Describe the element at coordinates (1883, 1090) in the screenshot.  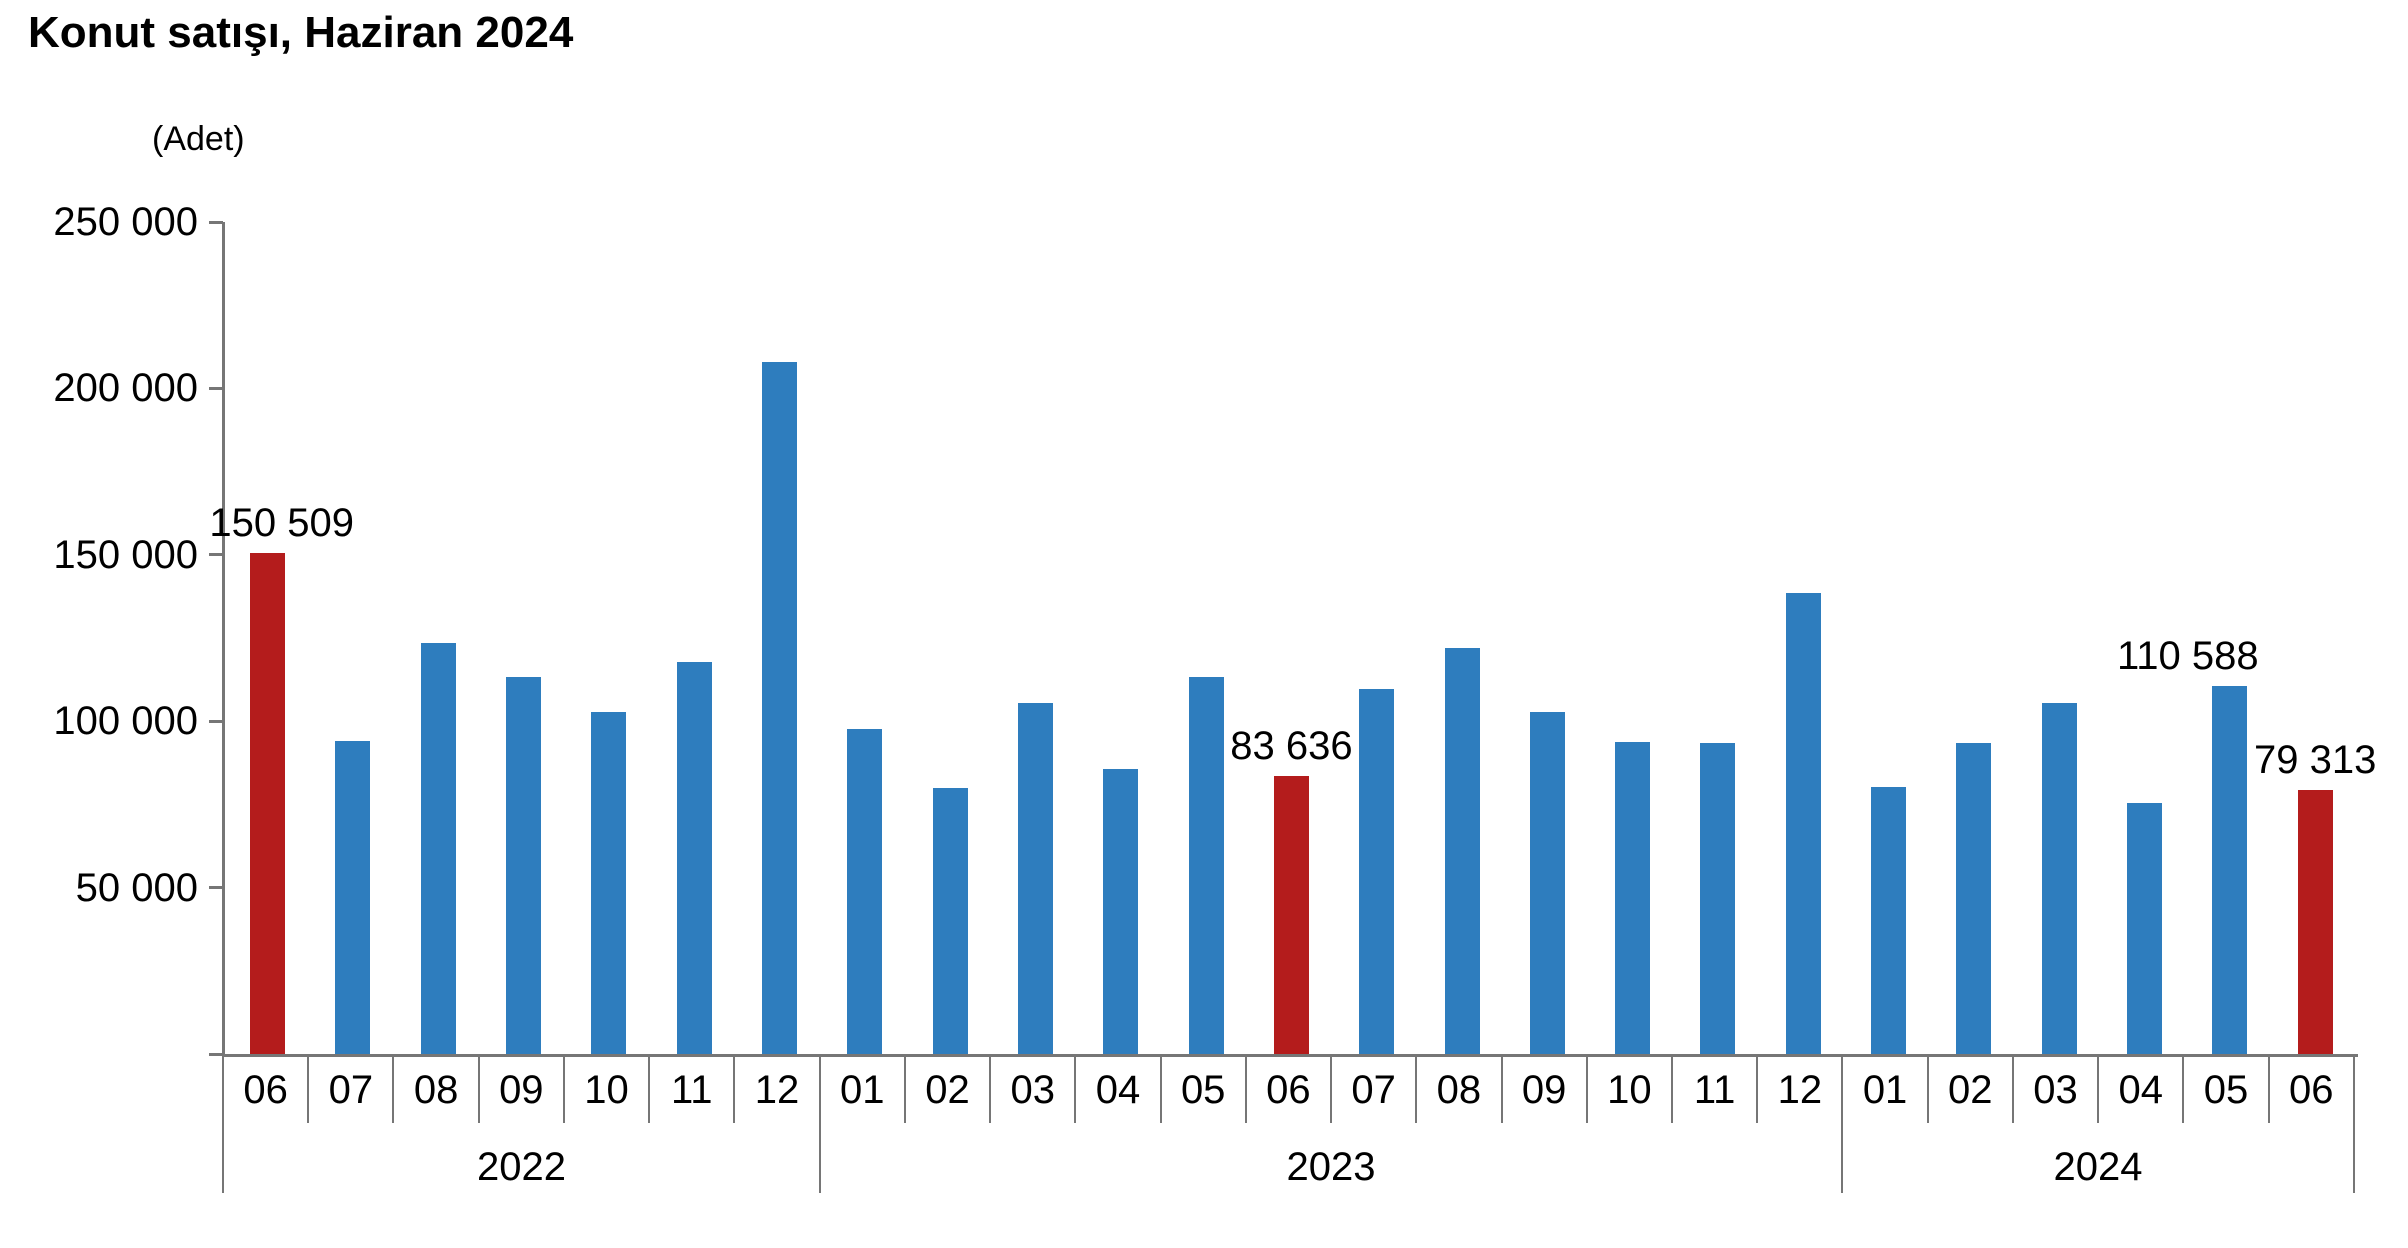
I see `month-label-2024-01: 01` at that location.